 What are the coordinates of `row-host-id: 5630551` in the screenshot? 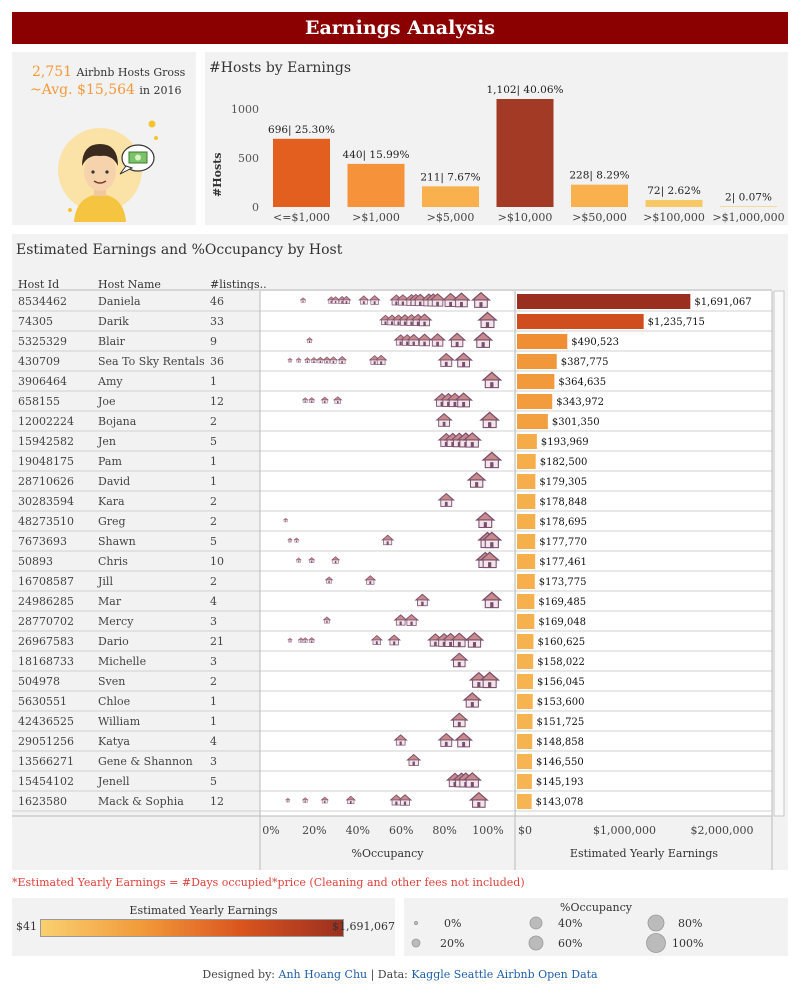 It's located at (42, 701).